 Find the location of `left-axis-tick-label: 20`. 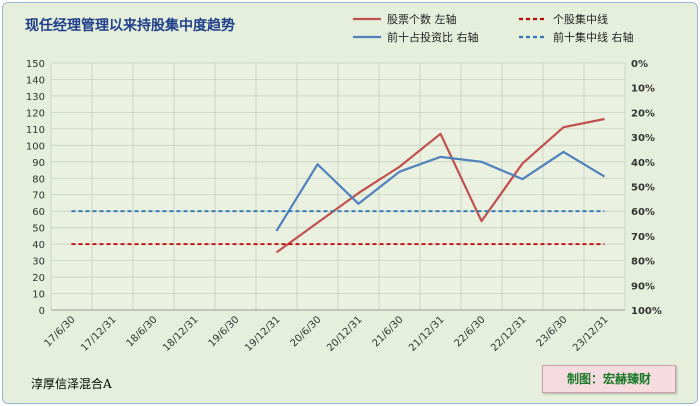

left-axis-tick-label: 20 is located at coordinates (38, 278).